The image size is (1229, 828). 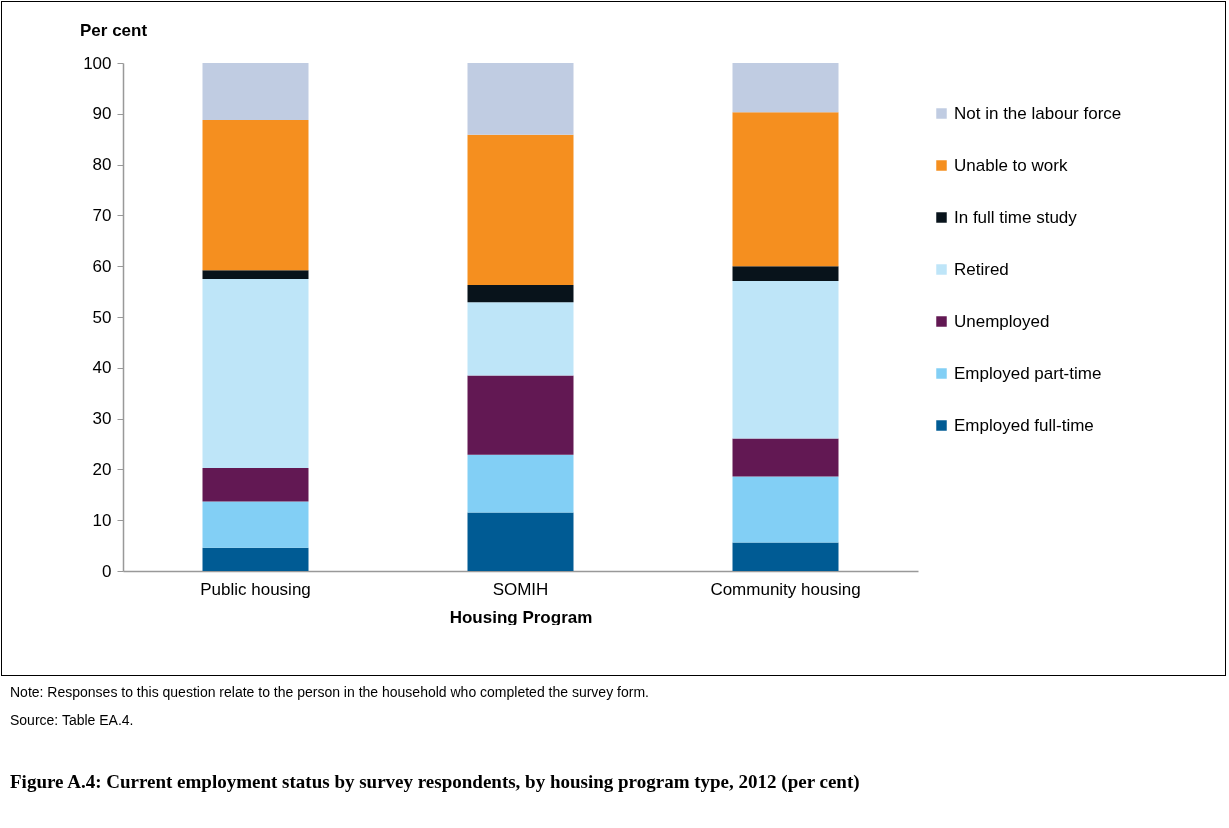 I want to click on y-tick-label: 60, so click(x=102, y=266).